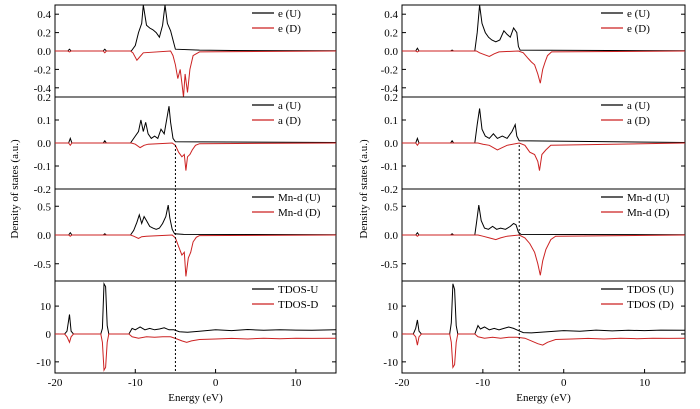  What do you see at coordinates (650, 305) in the screenshot?
I see `legend-label: TDOS (D)` at bounding box center [650, 305].